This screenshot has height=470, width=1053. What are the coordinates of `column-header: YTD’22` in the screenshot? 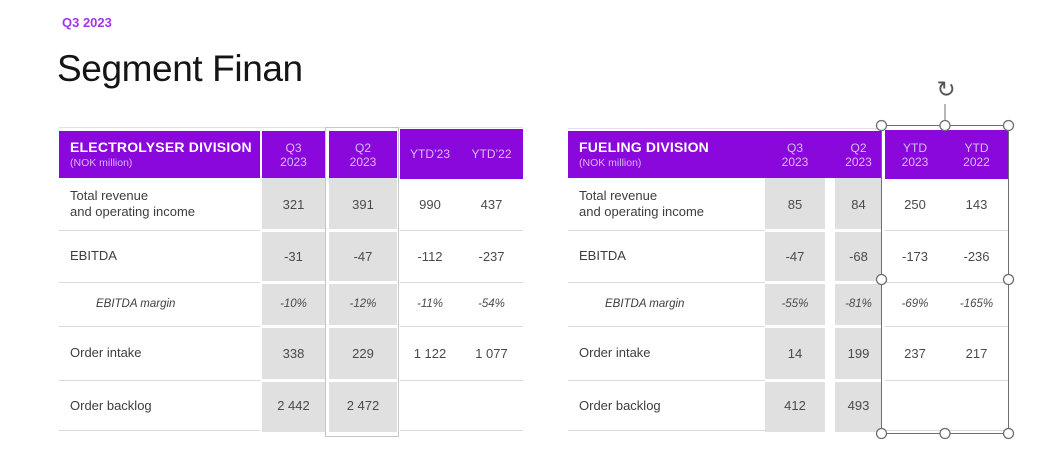 It's located at (491, 154).